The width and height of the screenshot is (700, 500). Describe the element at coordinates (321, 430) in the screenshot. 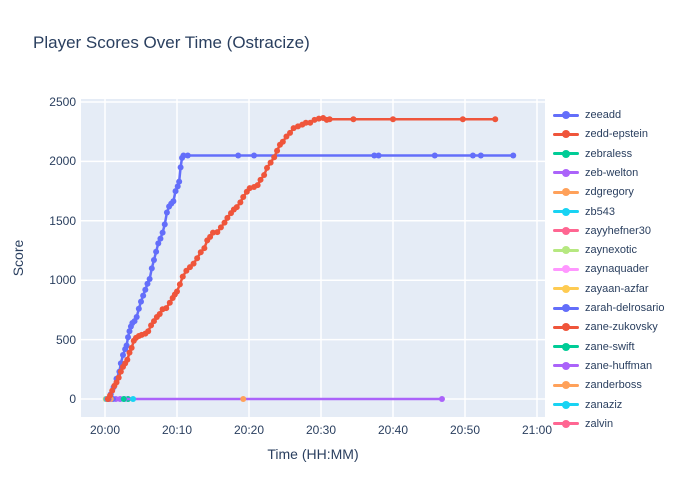

I see `x-tick-label: 20:30` at that location.